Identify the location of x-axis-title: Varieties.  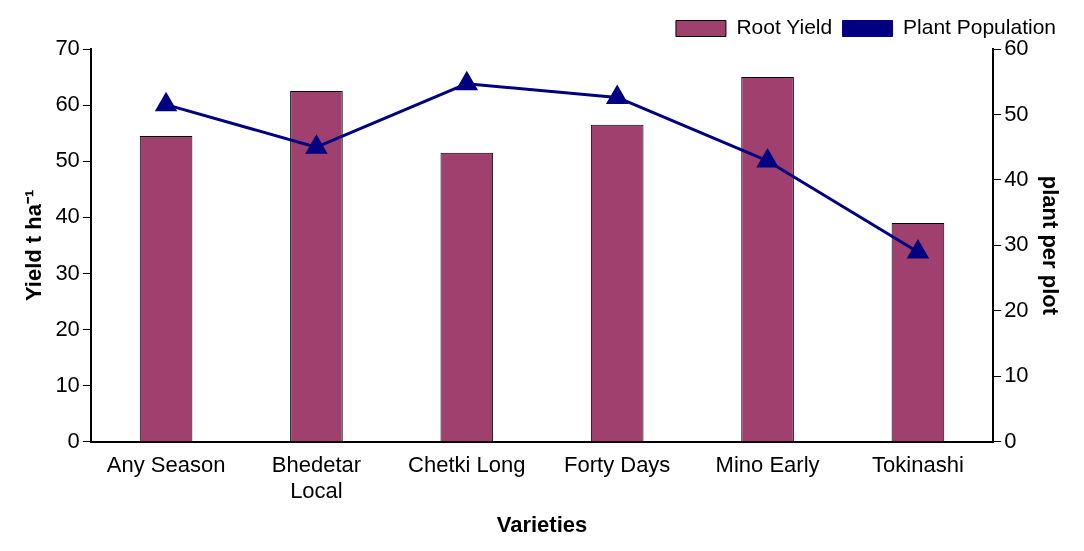
(542, 524).